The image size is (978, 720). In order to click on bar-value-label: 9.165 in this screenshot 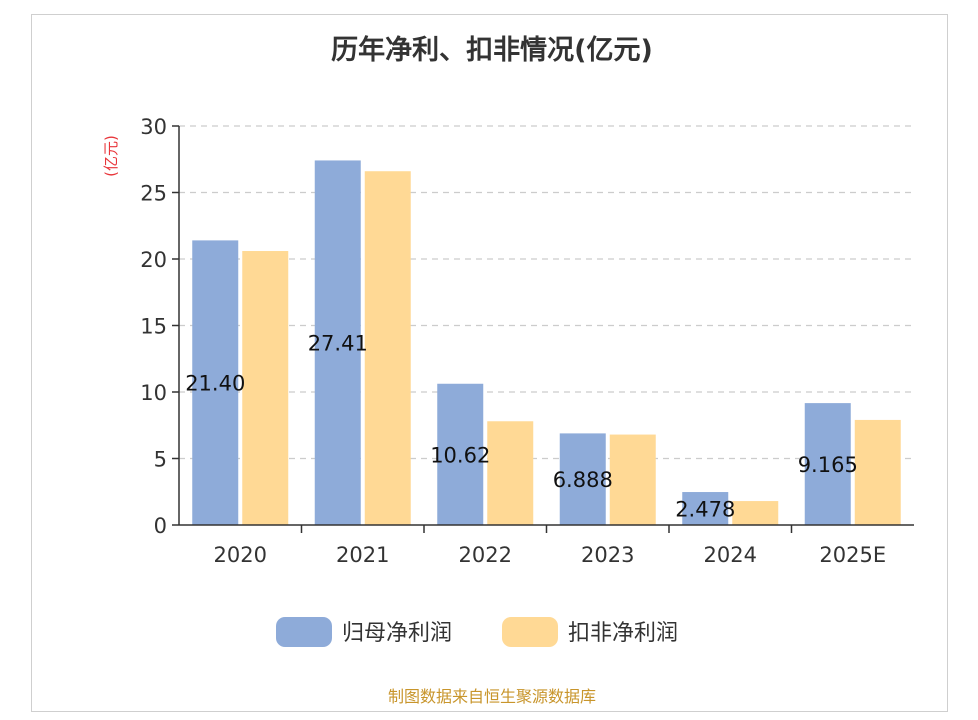, I will do `click(828, 465)`.